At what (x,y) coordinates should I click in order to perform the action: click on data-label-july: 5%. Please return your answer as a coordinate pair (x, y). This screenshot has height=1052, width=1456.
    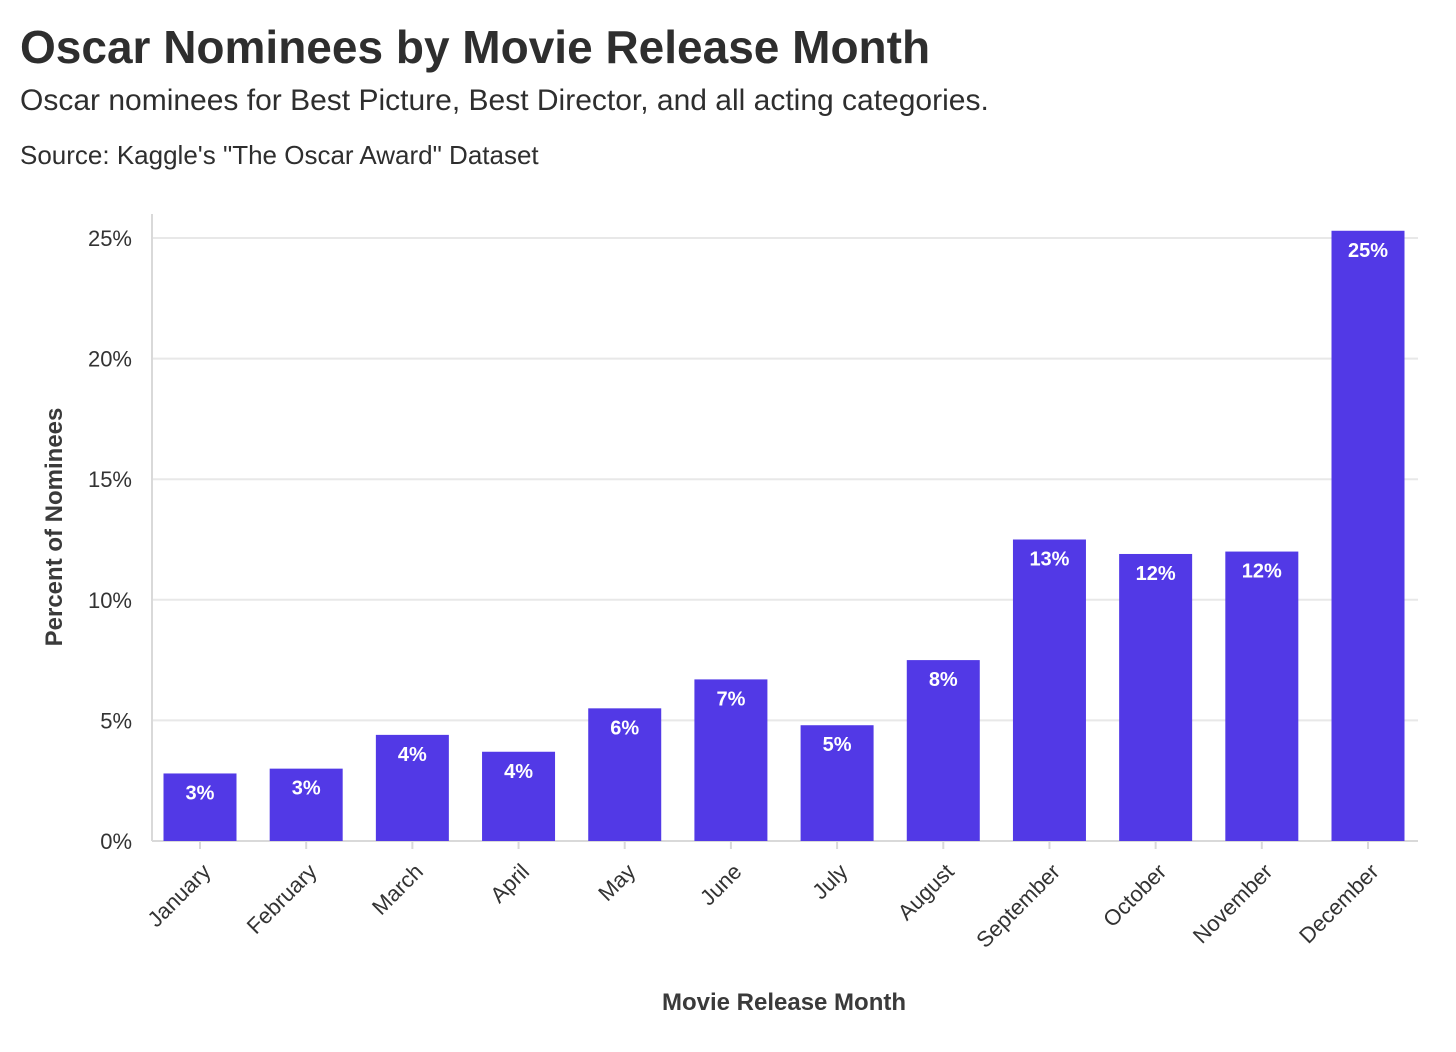
    Looking at the image, I should click on (837, 745).